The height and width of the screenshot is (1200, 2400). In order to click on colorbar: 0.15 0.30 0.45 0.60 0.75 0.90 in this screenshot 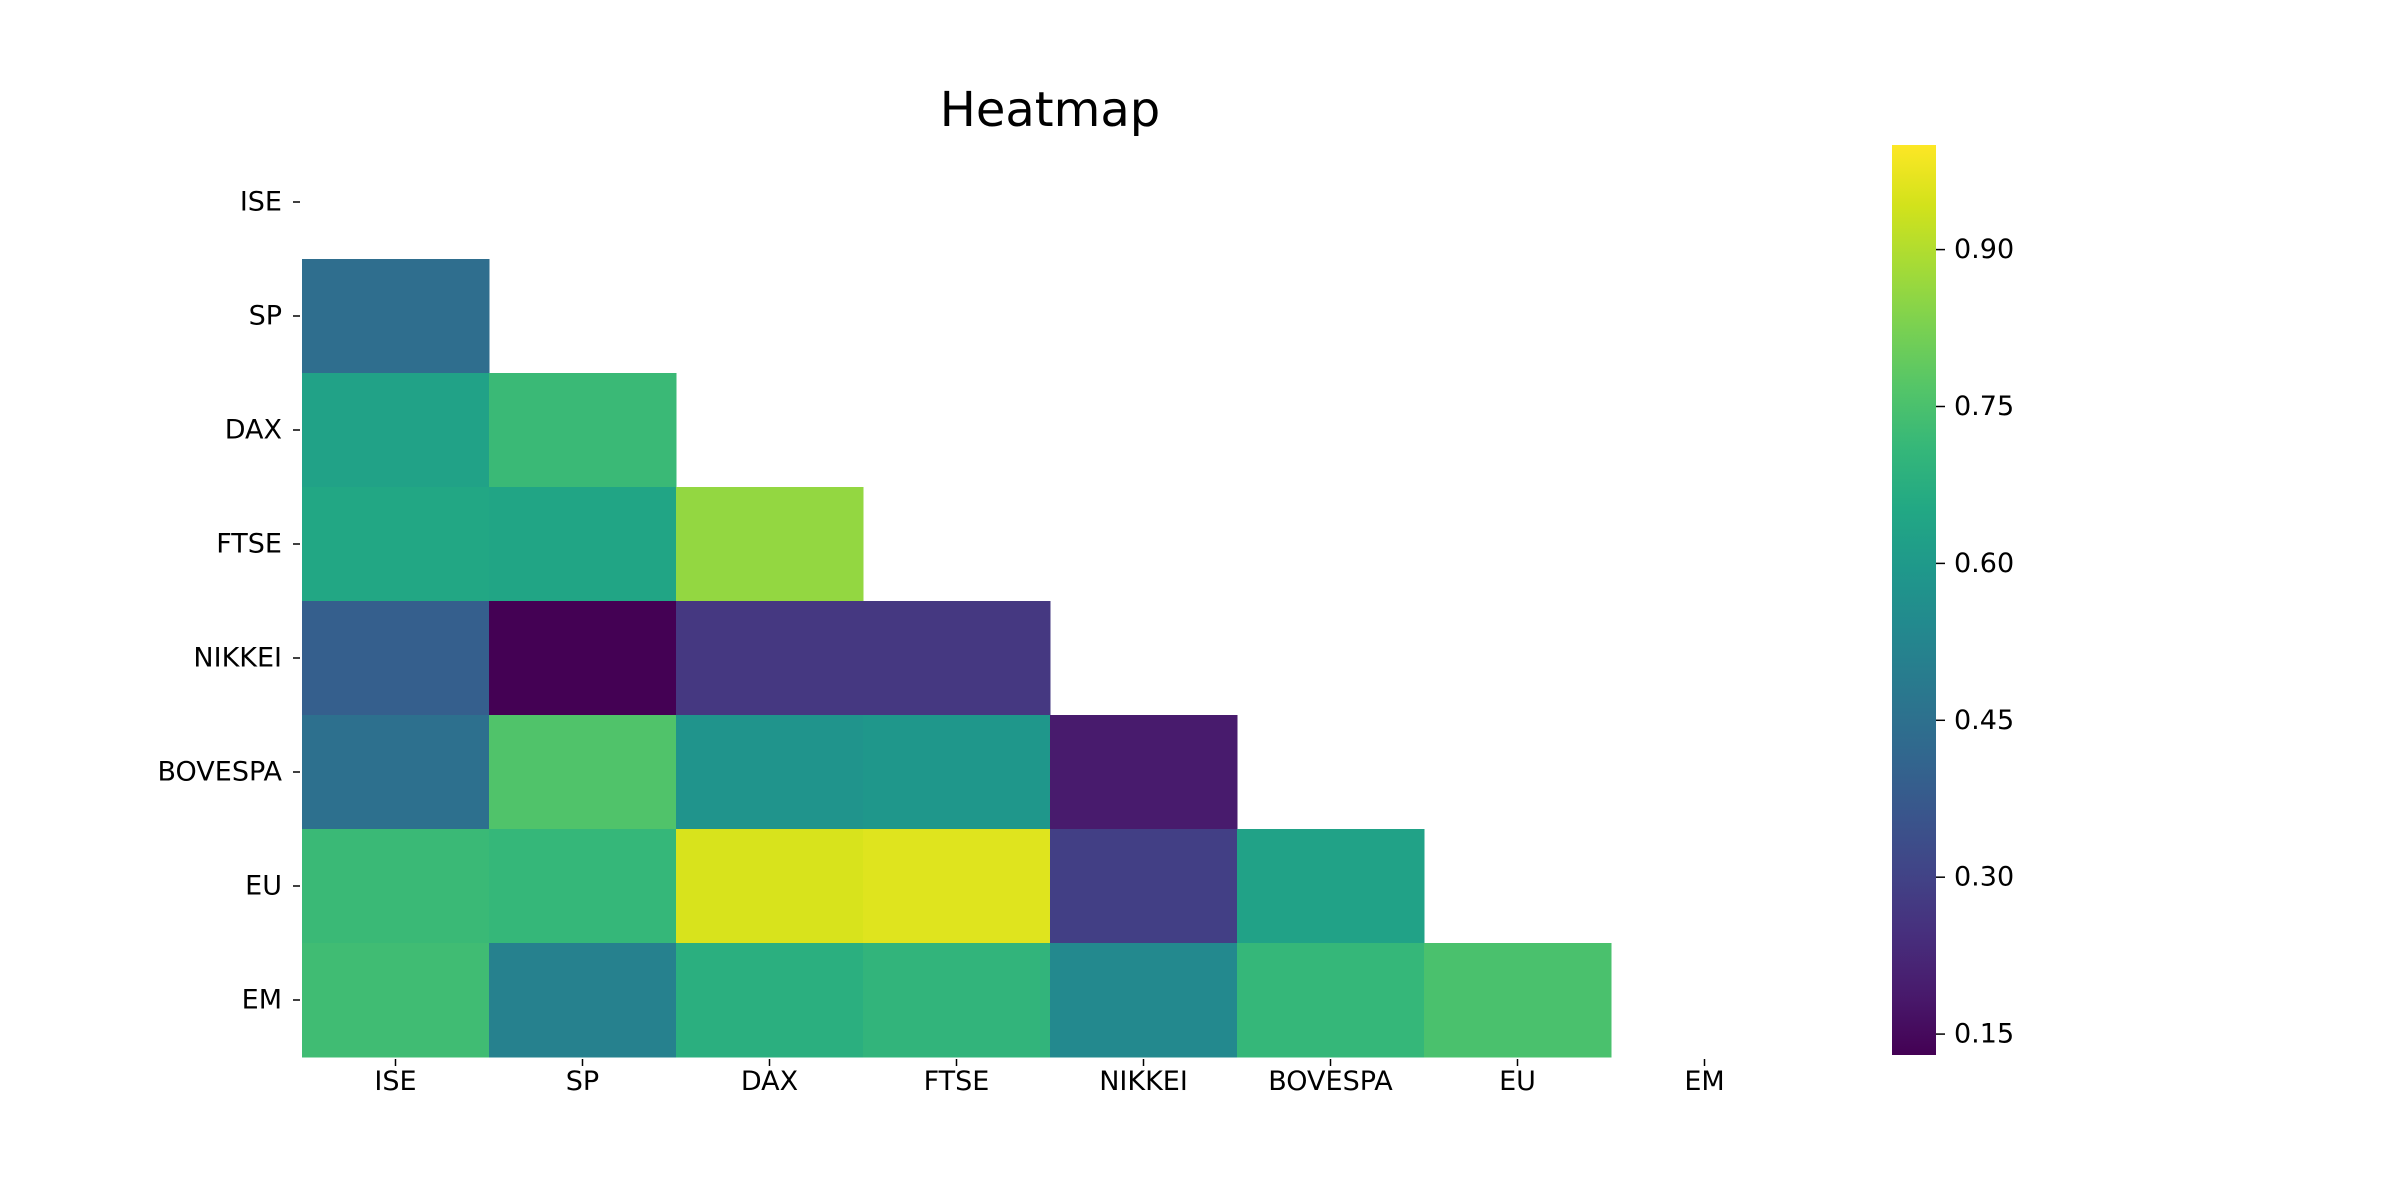, I will do `click(1953, 600)`.